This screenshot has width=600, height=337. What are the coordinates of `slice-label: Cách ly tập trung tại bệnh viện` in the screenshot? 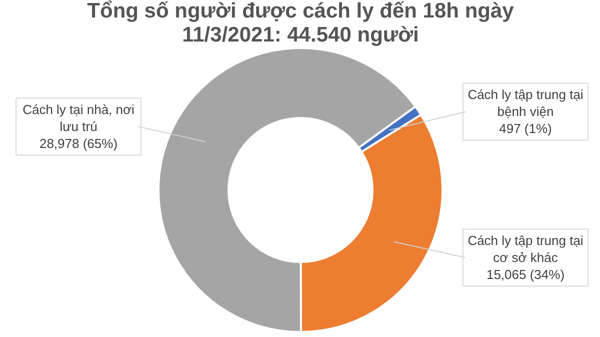 It's located at (526, 103).